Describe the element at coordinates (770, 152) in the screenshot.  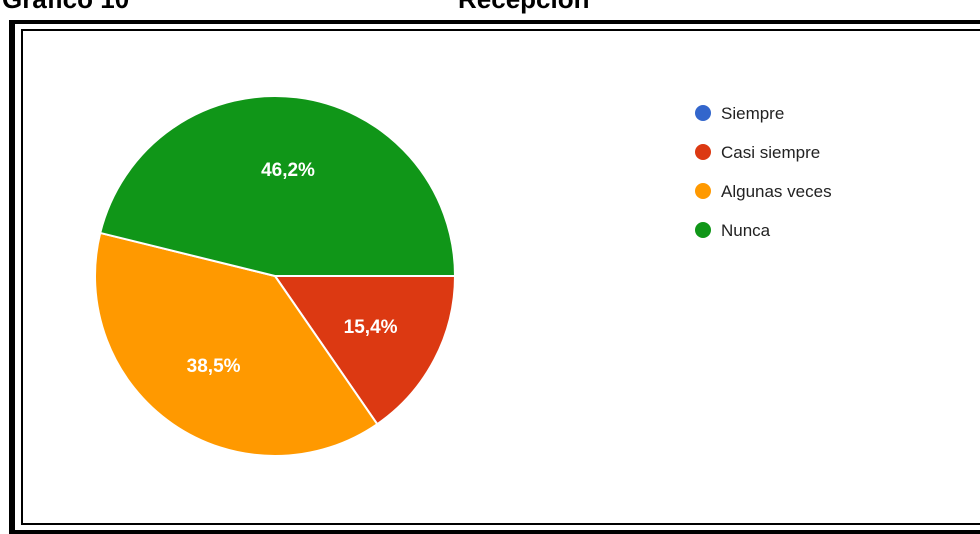
I see `legend-label-casi-siempre: Casi siempre` at that location.